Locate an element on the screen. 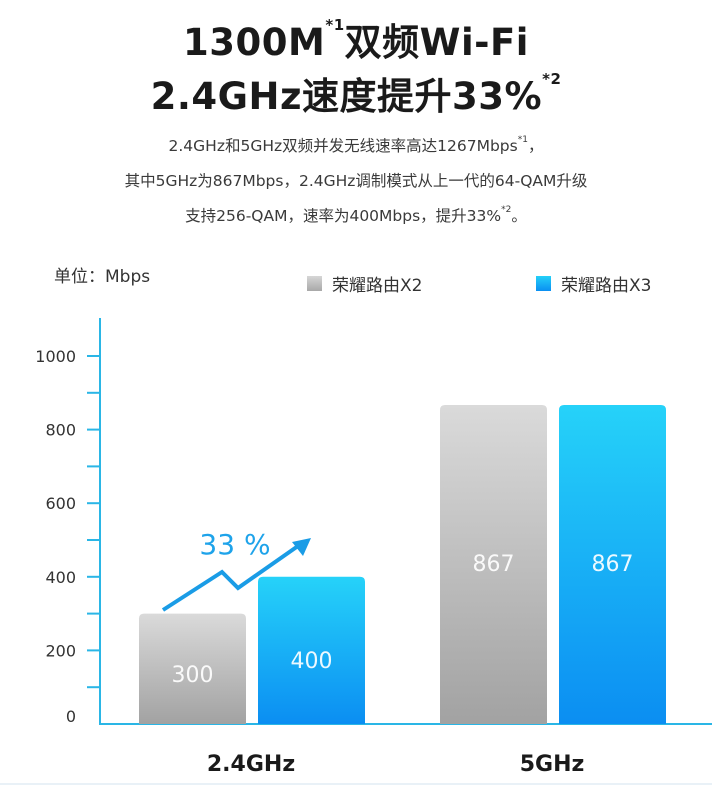 The image size is (712, 787). legend-item-x2: 荣耀路由X2 is located at coordinates (364, 283).